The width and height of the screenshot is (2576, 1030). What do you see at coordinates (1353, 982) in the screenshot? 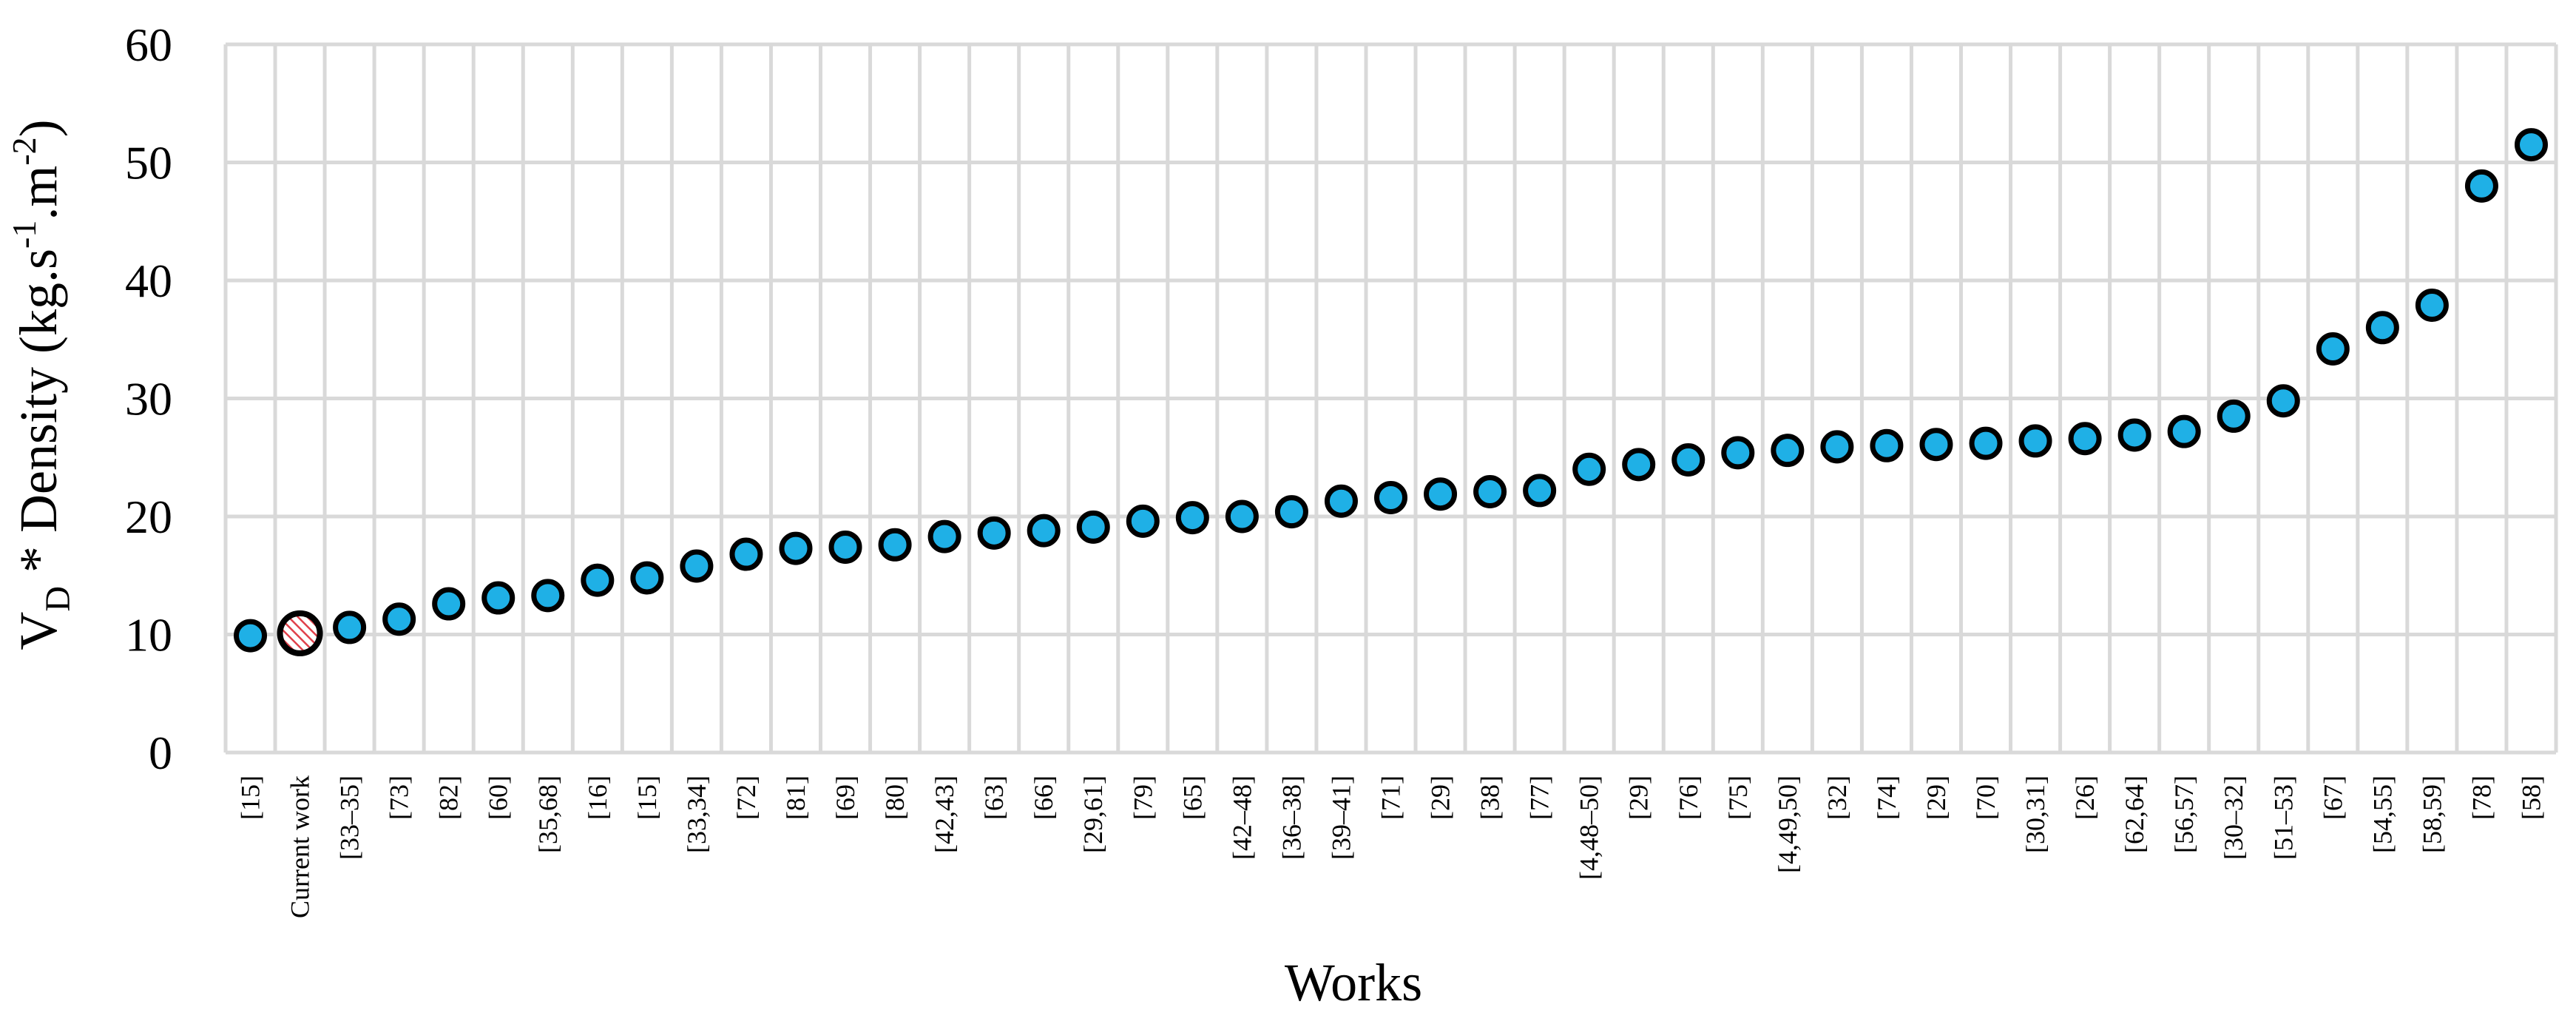
I see `x-axis-title: Works` at bounding box center [1353, 982].